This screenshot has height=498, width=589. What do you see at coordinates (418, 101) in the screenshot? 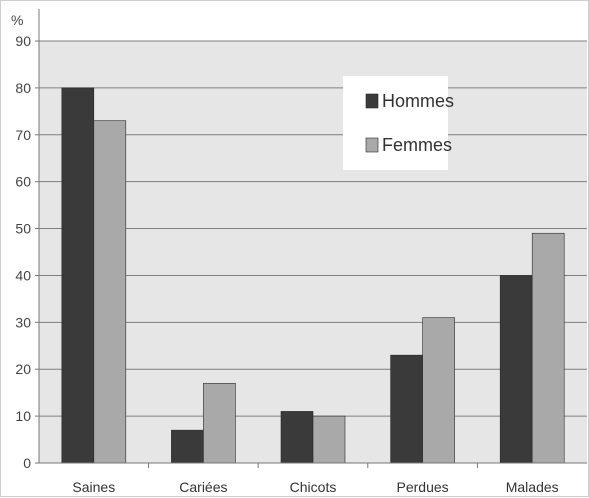
I see `legend-label-hommes: Hommes` at bounding box center [418, 101].